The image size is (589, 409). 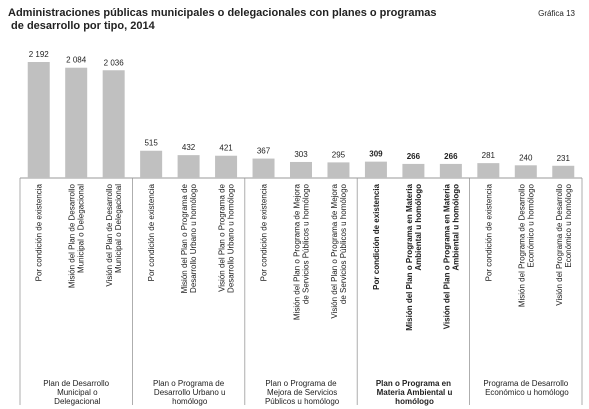 What do you see at coordinates (301, 154) in the screenshot?
I see `value-label: 303` at bounding box center [301, 154].